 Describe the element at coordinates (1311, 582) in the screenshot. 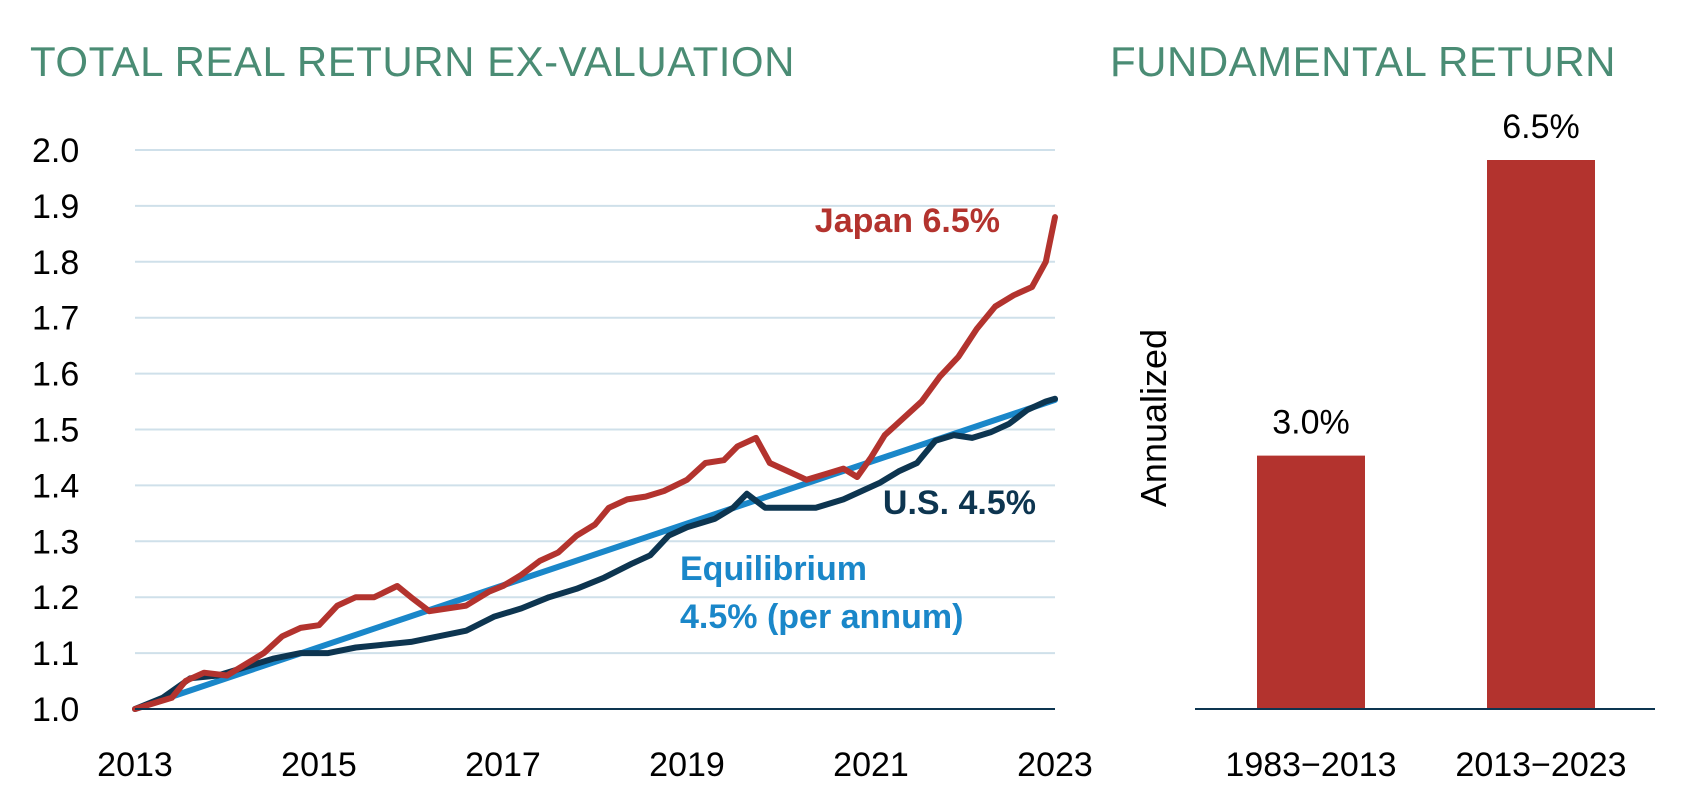

I see `bar-1983-2013` at that location.